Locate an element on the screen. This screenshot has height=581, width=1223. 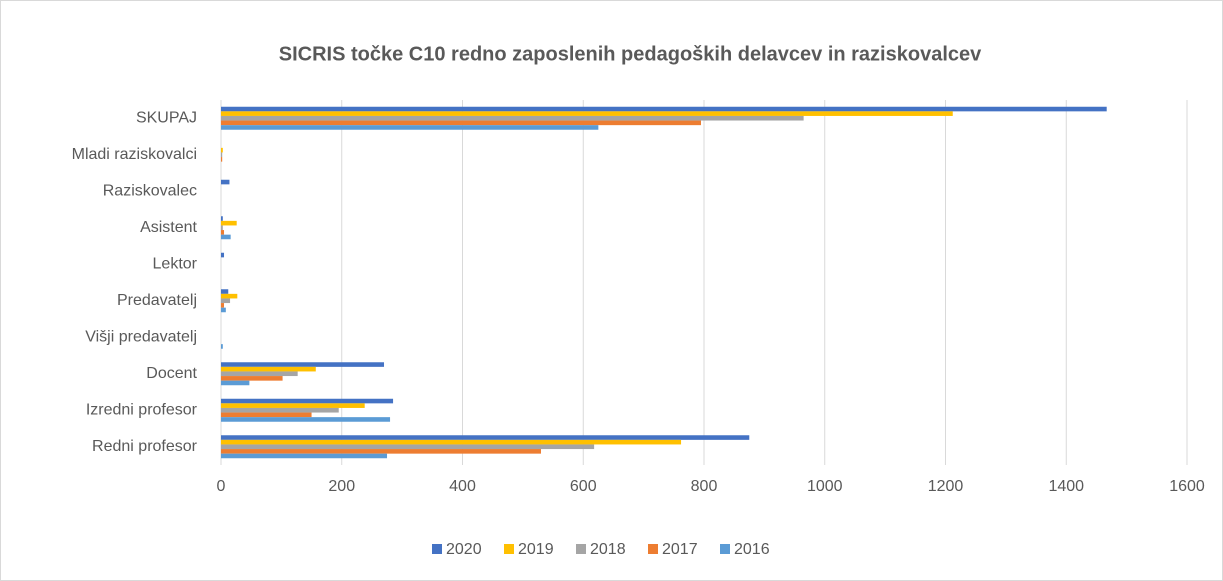
x-tick-label: 800 is located at coordinates (704, 486).